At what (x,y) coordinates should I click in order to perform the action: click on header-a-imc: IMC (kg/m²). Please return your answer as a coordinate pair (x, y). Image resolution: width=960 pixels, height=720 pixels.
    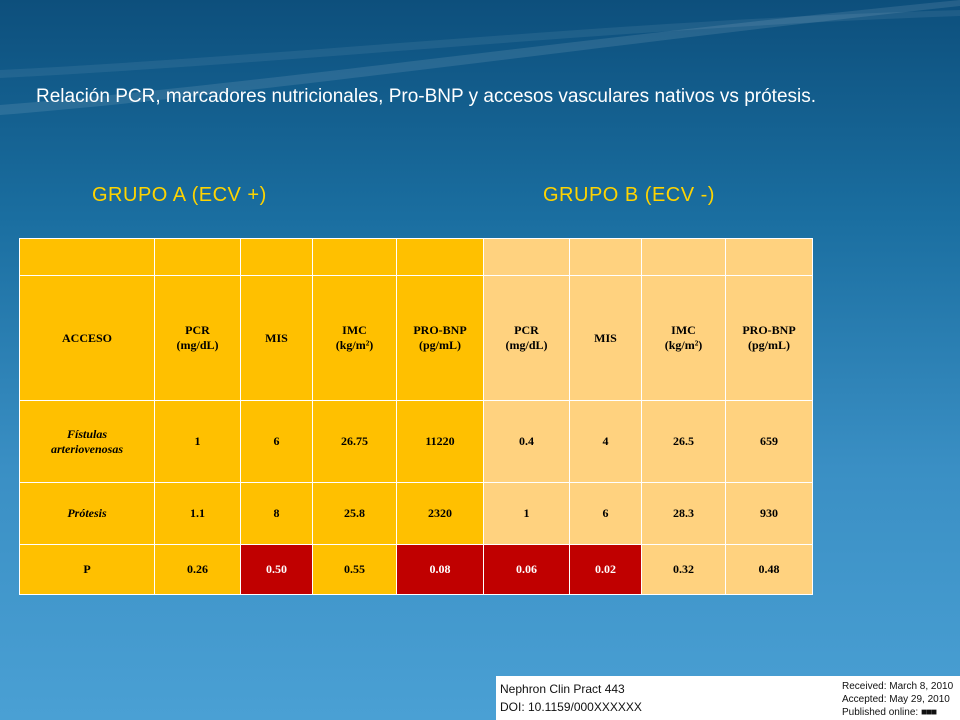
    Looking at the image, I should click on (354, 338).